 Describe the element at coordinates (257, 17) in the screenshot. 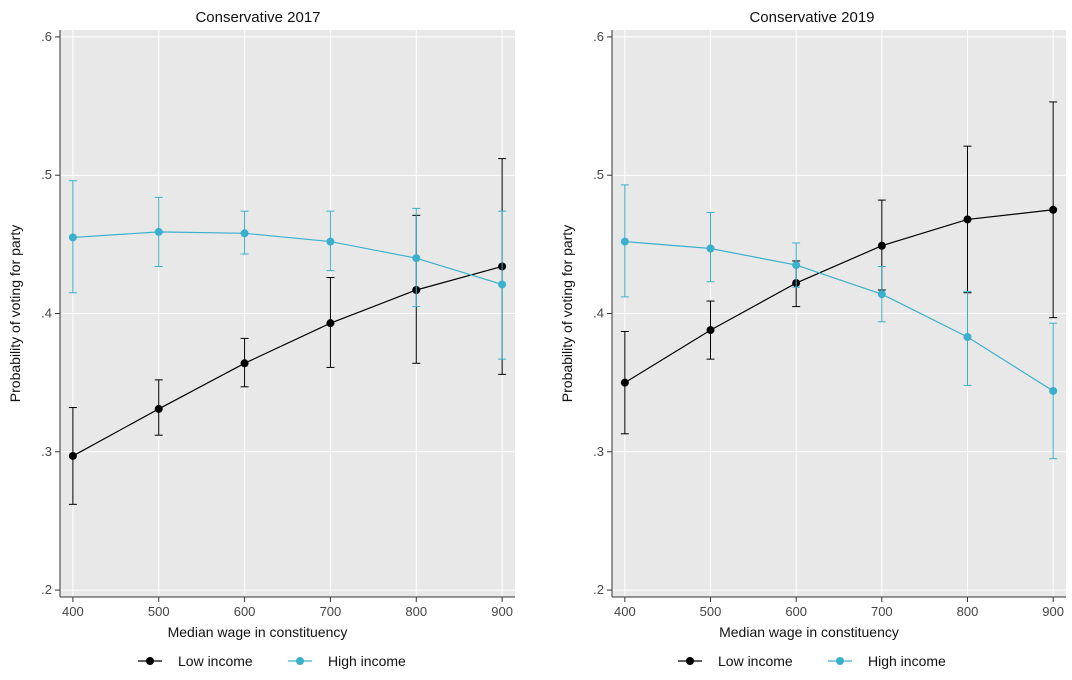

I see `chart-title: Conservative 2017` at that location.